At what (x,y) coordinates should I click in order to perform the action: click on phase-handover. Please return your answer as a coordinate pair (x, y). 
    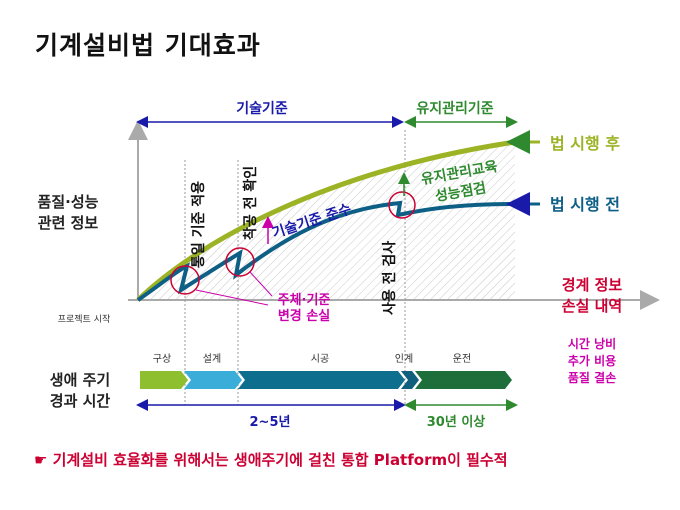
    Looking at the image, I should click on (410, 380).